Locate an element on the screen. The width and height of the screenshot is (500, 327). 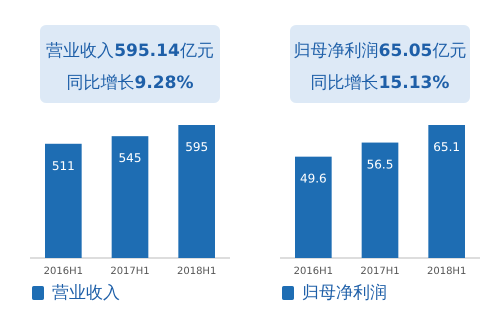
chart-title: 营业收入595.14亿元 is located at coordinates (130, 51).